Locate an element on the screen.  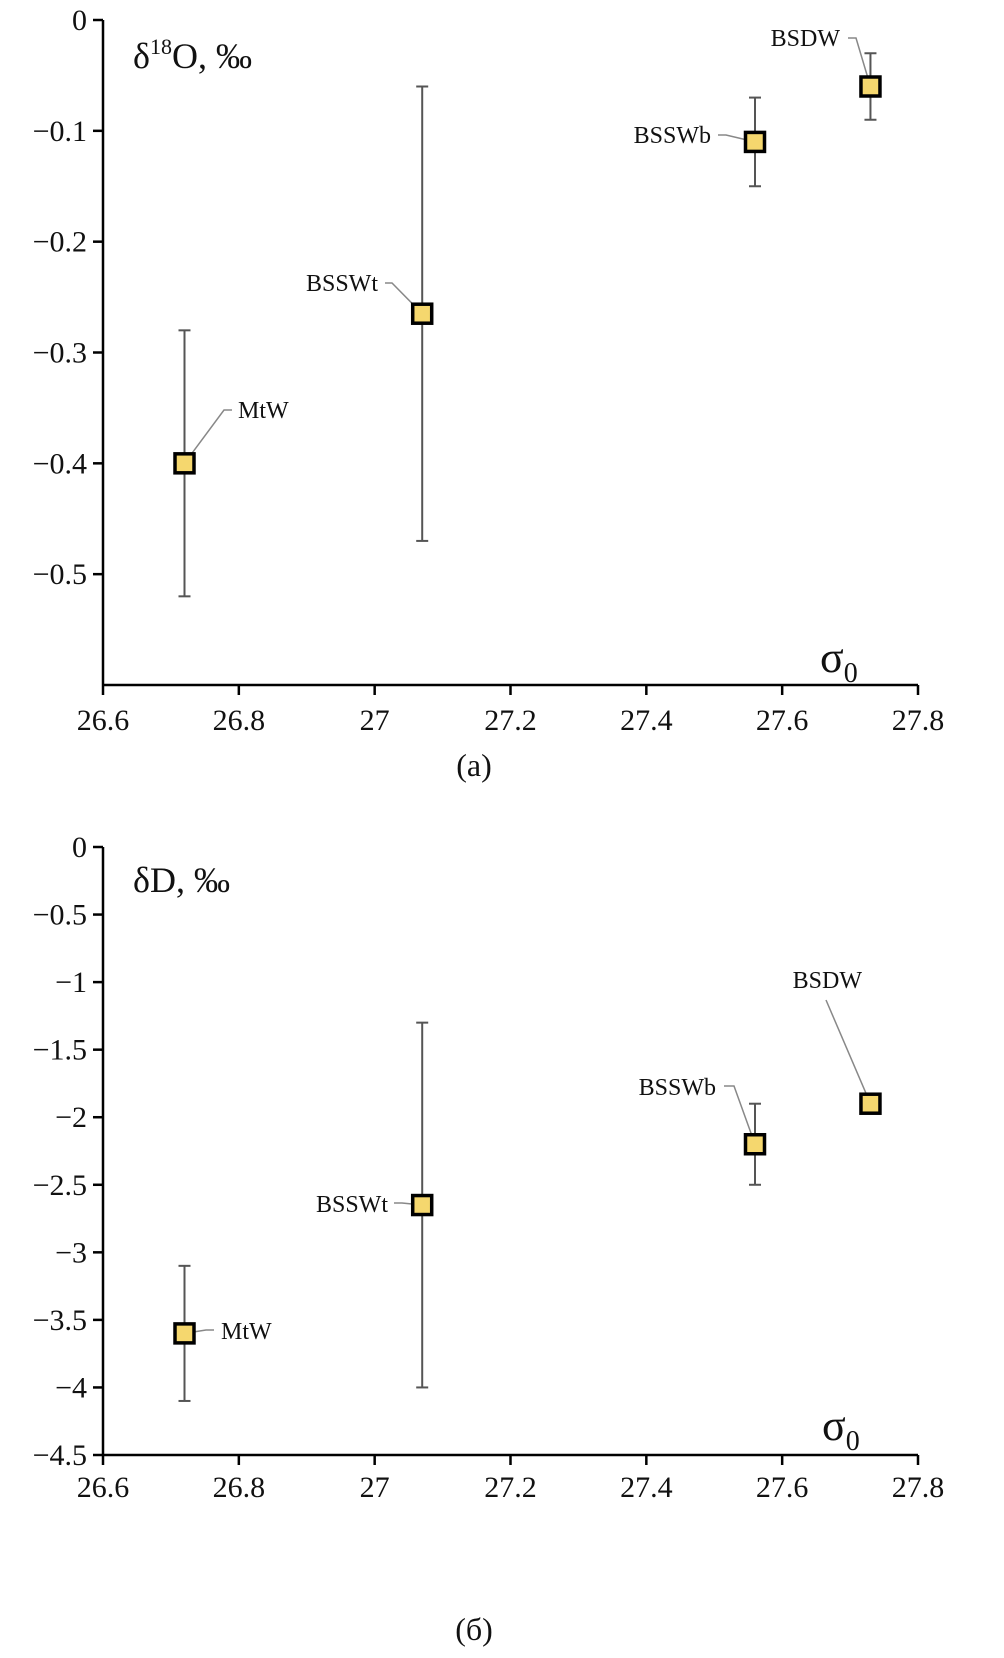
y-tick-label: −0.3 is located at coordinates (60, 353).